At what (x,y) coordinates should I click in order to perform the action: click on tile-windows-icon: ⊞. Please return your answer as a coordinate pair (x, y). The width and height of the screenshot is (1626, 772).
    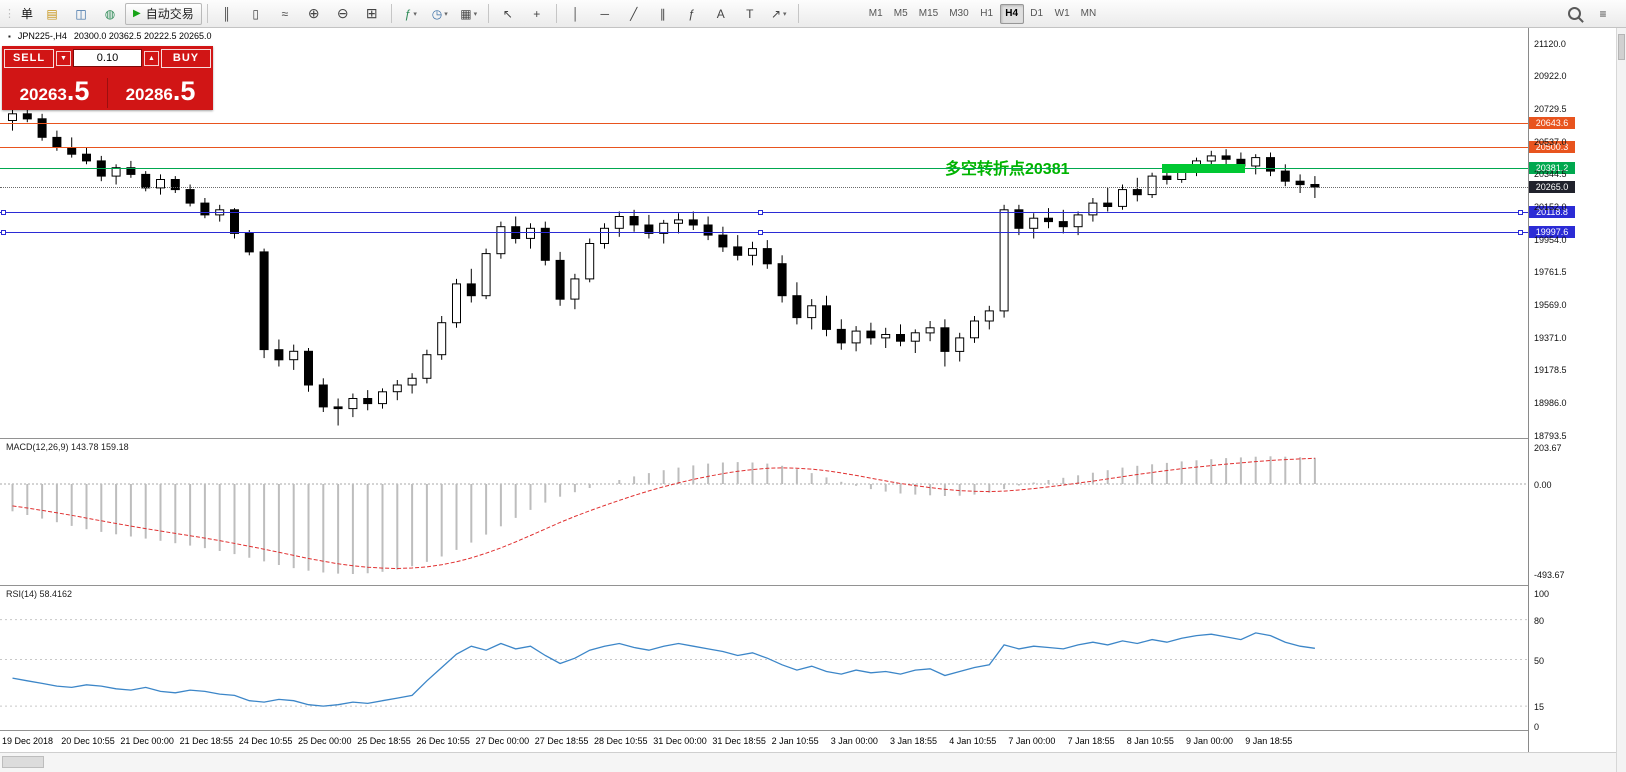
    Looking at the image, I should click on (371, 13).